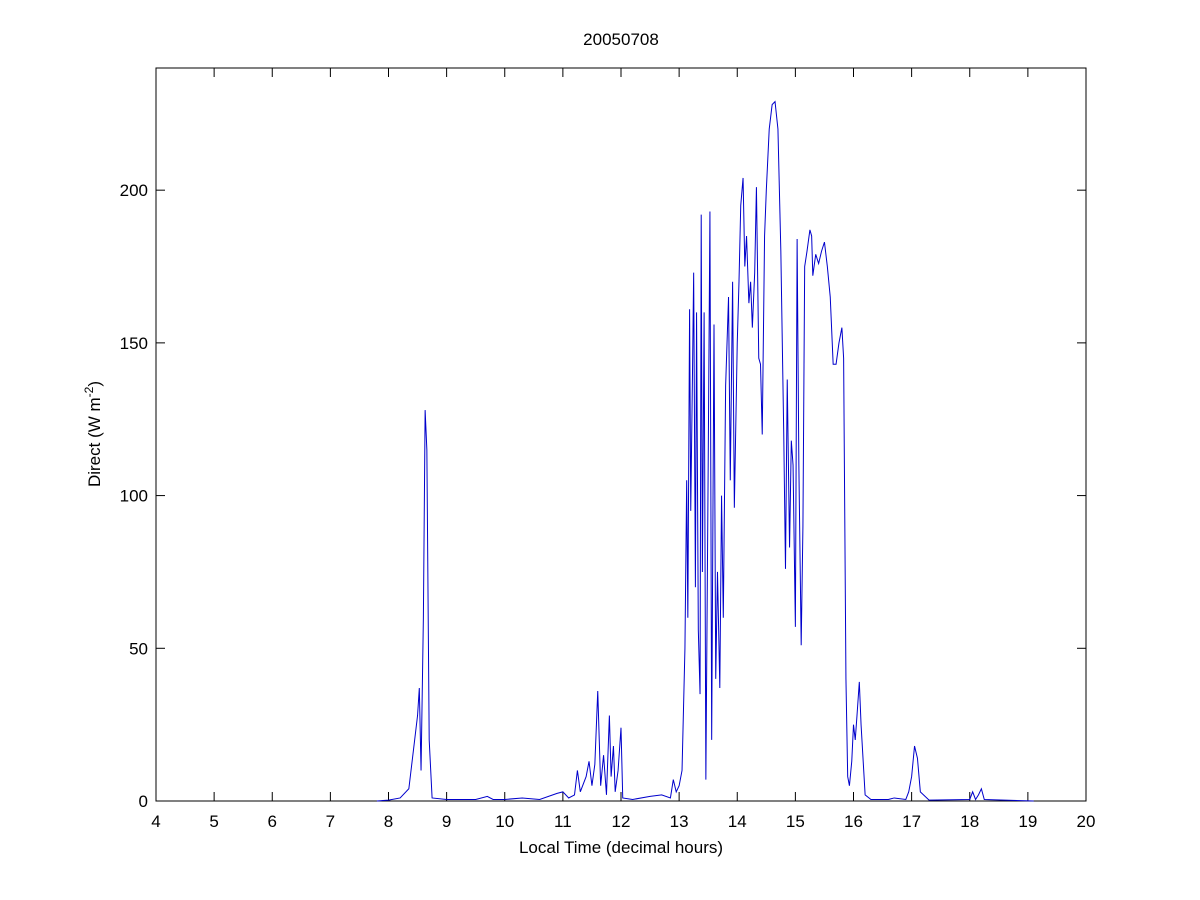  I want to click on x-tick-label: 8, so click(388, 821).